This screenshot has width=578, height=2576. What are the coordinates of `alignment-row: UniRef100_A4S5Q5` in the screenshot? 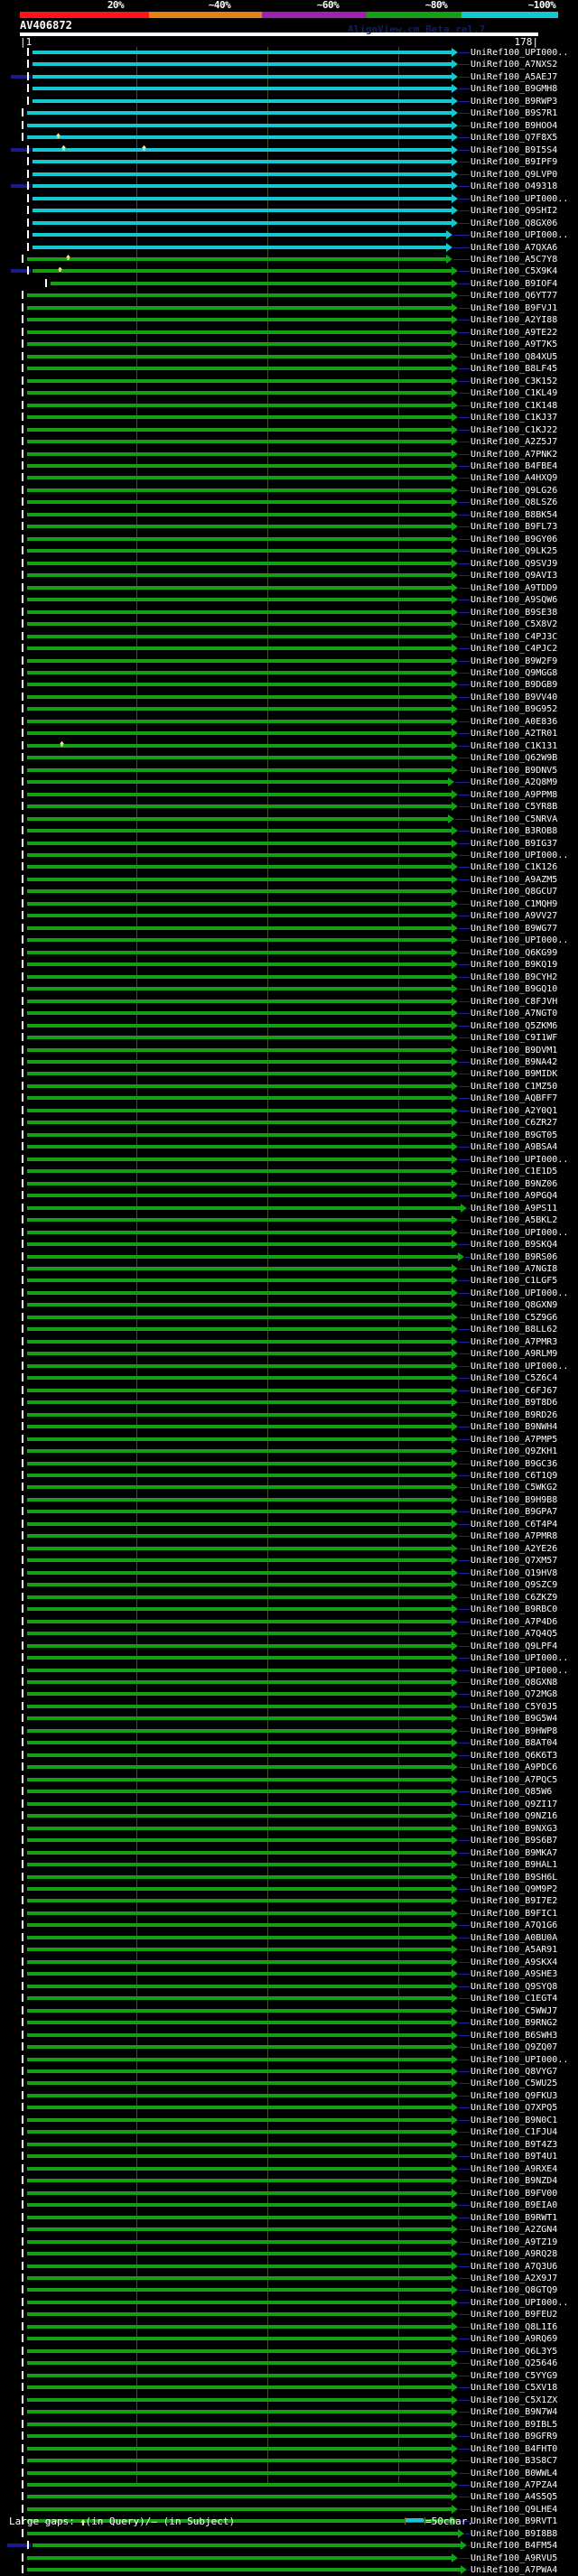 It's located at (289, 2497).